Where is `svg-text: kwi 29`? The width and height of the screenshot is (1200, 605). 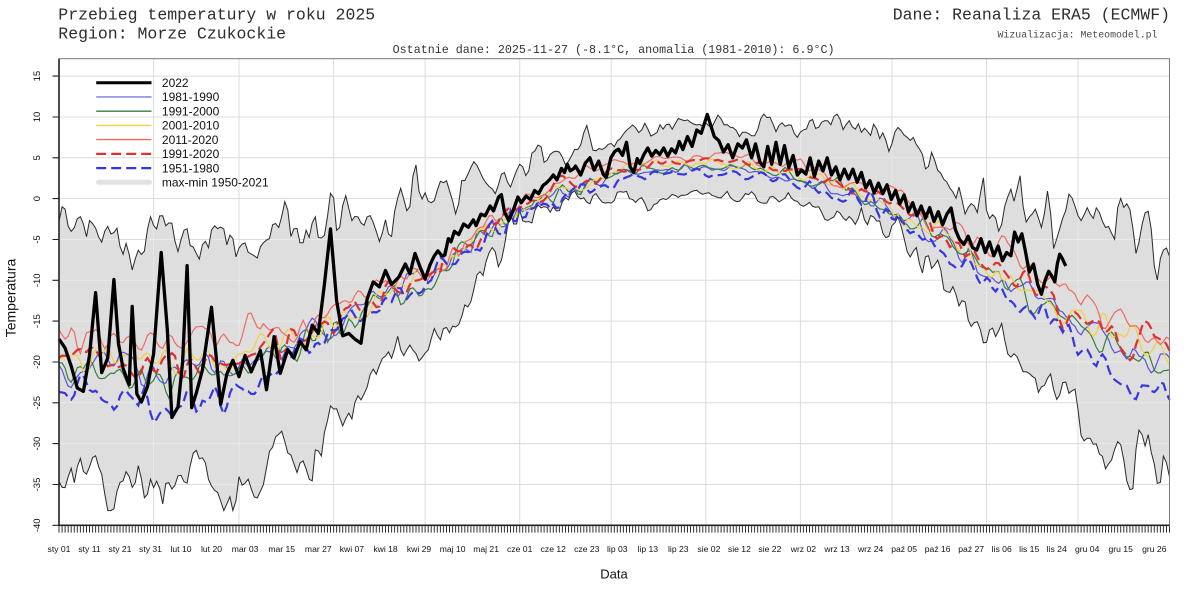
svg-text: kwi 29 is located at coordinates (419, 549).